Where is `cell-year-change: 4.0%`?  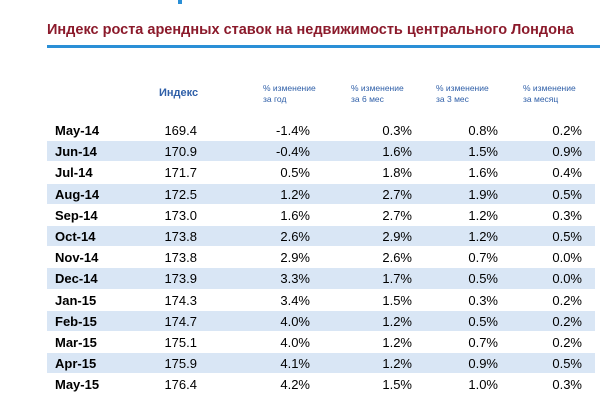
cell-year-change: 4.0% is located at coordinates (295, 342).